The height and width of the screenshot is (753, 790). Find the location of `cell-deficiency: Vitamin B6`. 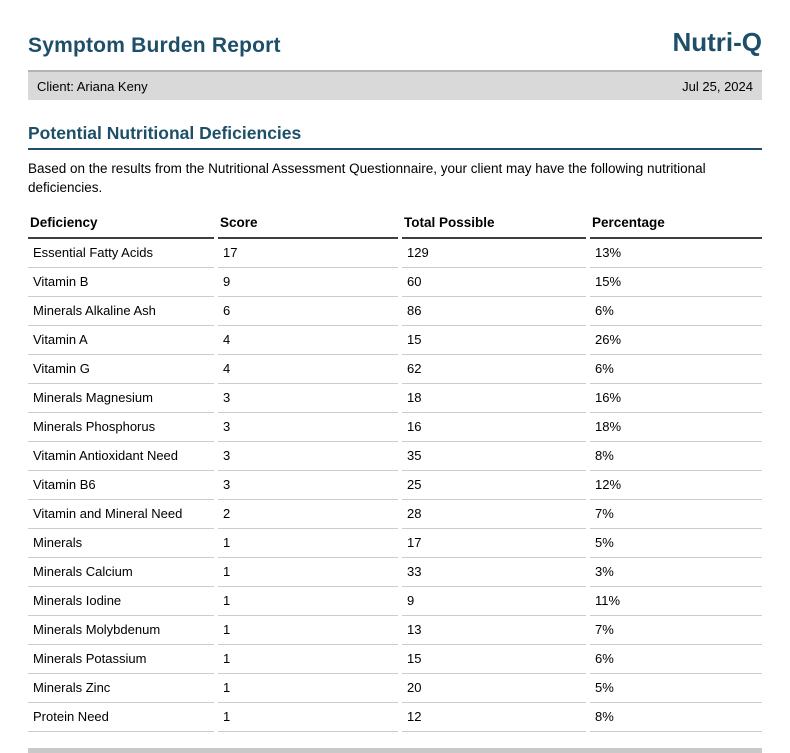

cell-deficiency: Vitamin B6 is located at coordinates (121, 486).